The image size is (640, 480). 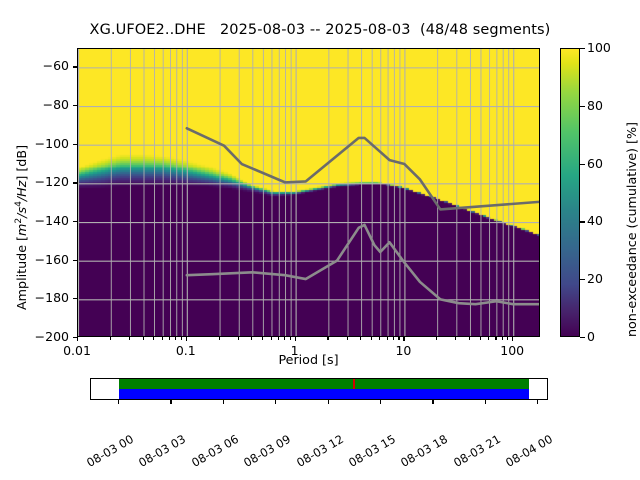 I want to click on timeline-tick-label: 08-03 21, so click(x=476, y=450).